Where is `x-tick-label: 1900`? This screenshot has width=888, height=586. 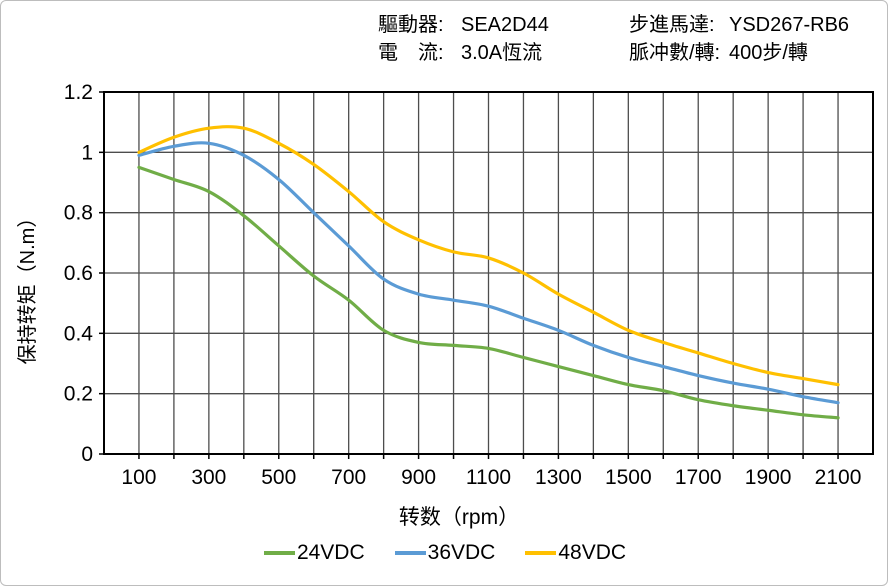 x-tick-label: 1900 is located at coordinates (768, 477).